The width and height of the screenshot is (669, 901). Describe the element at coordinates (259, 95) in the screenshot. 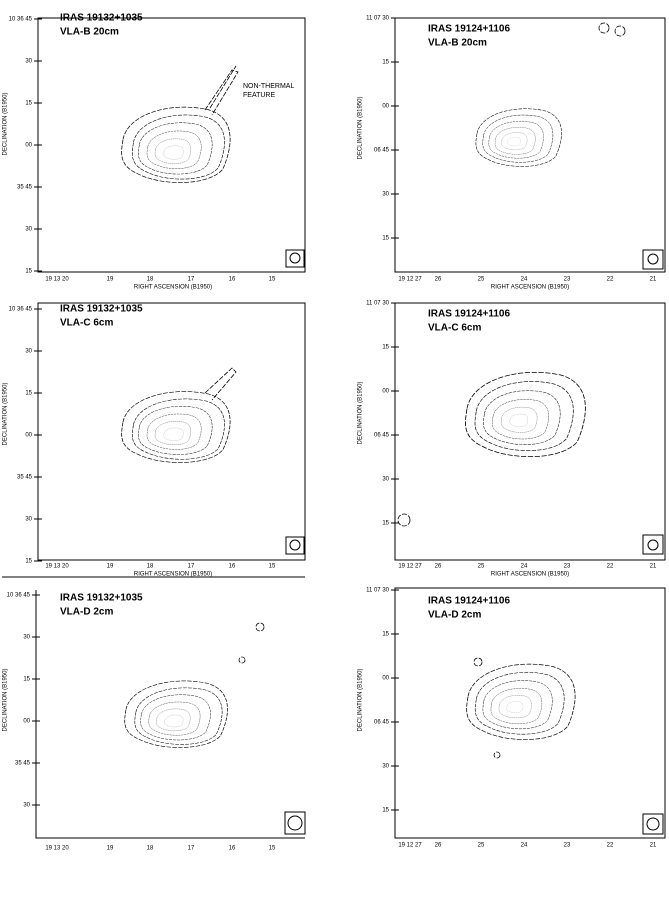

I see `annotation: FEATURE` at that location.